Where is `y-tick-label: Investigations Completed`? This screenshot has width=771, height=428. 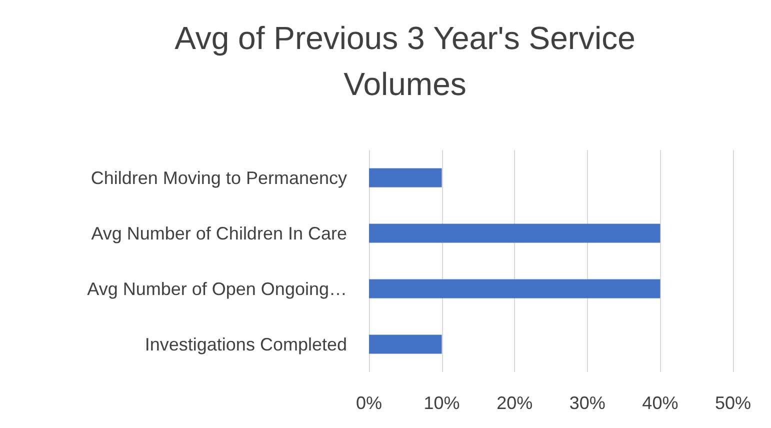
y-tick-label: Investigations Completed is located at coordinates (245, 344).